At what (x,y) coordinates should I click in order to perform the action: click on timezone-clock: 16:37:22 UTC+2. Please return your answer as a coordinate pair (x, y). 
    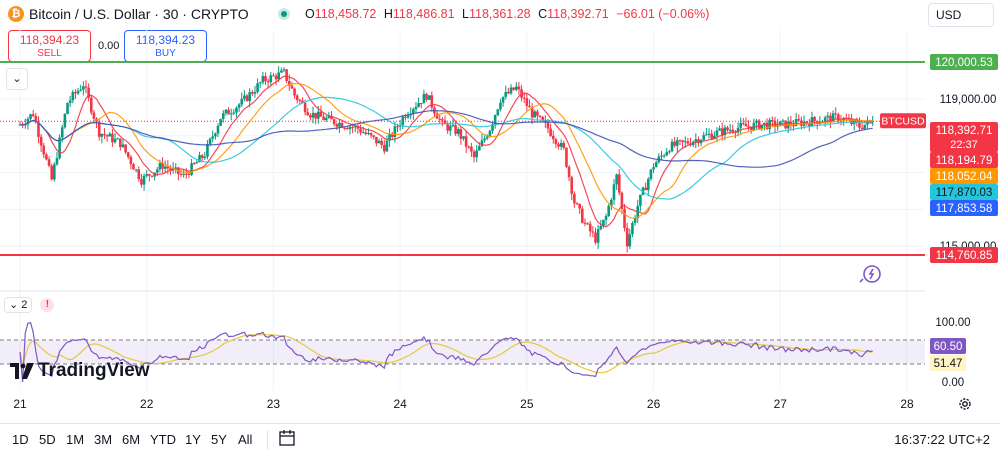
    Looking at the image, I should click on (942, 439).